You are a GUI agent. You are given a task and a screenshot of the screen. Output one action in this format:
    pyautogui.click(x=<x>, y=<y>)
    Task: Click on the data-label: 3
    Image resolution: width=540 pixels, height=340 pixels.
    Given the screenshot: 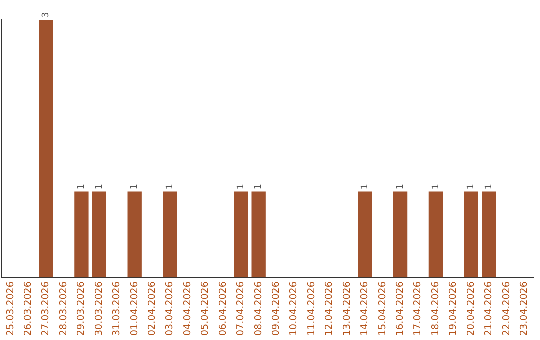 What is the action you would take?
    pyautogui.click(x=47, y=15)
    